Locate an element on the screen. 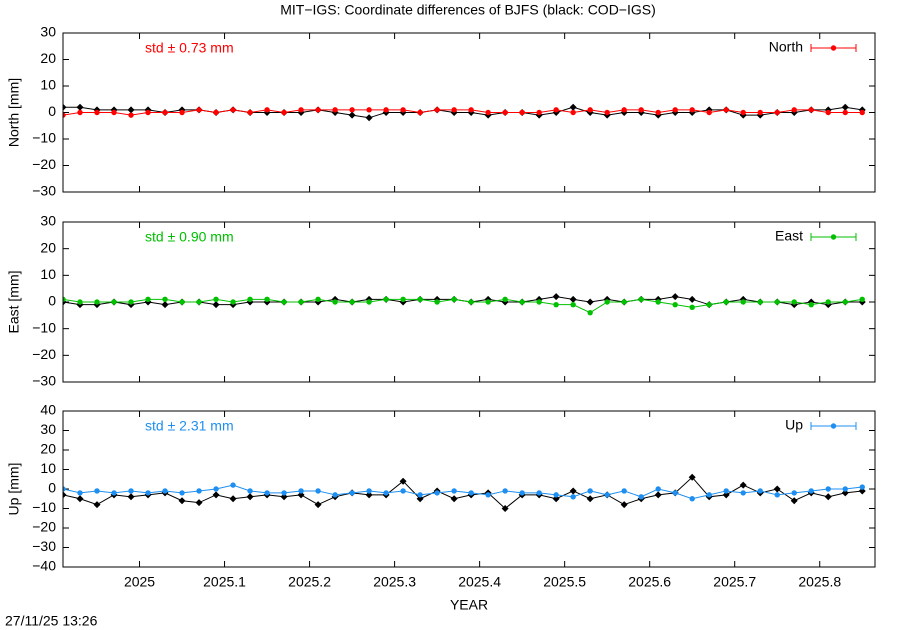  legend-label: East is located at coordinates (789, 236).